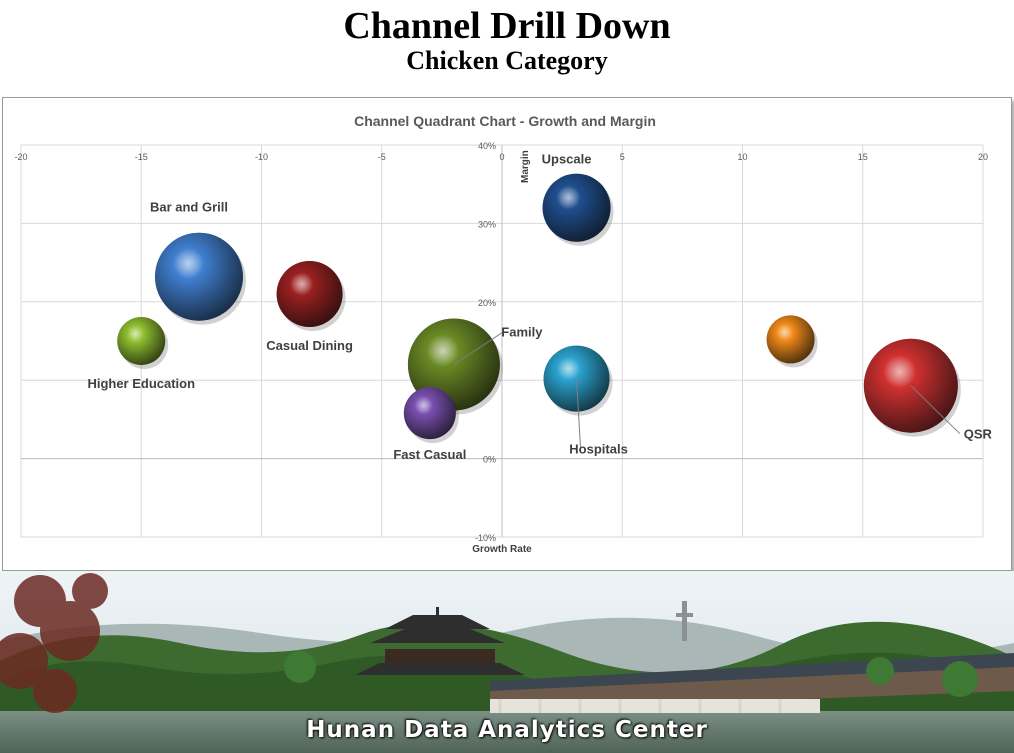 The width and height of the screenshot is (1014, 753). I want to click on x-tick-label: 0, so click(501, 157).